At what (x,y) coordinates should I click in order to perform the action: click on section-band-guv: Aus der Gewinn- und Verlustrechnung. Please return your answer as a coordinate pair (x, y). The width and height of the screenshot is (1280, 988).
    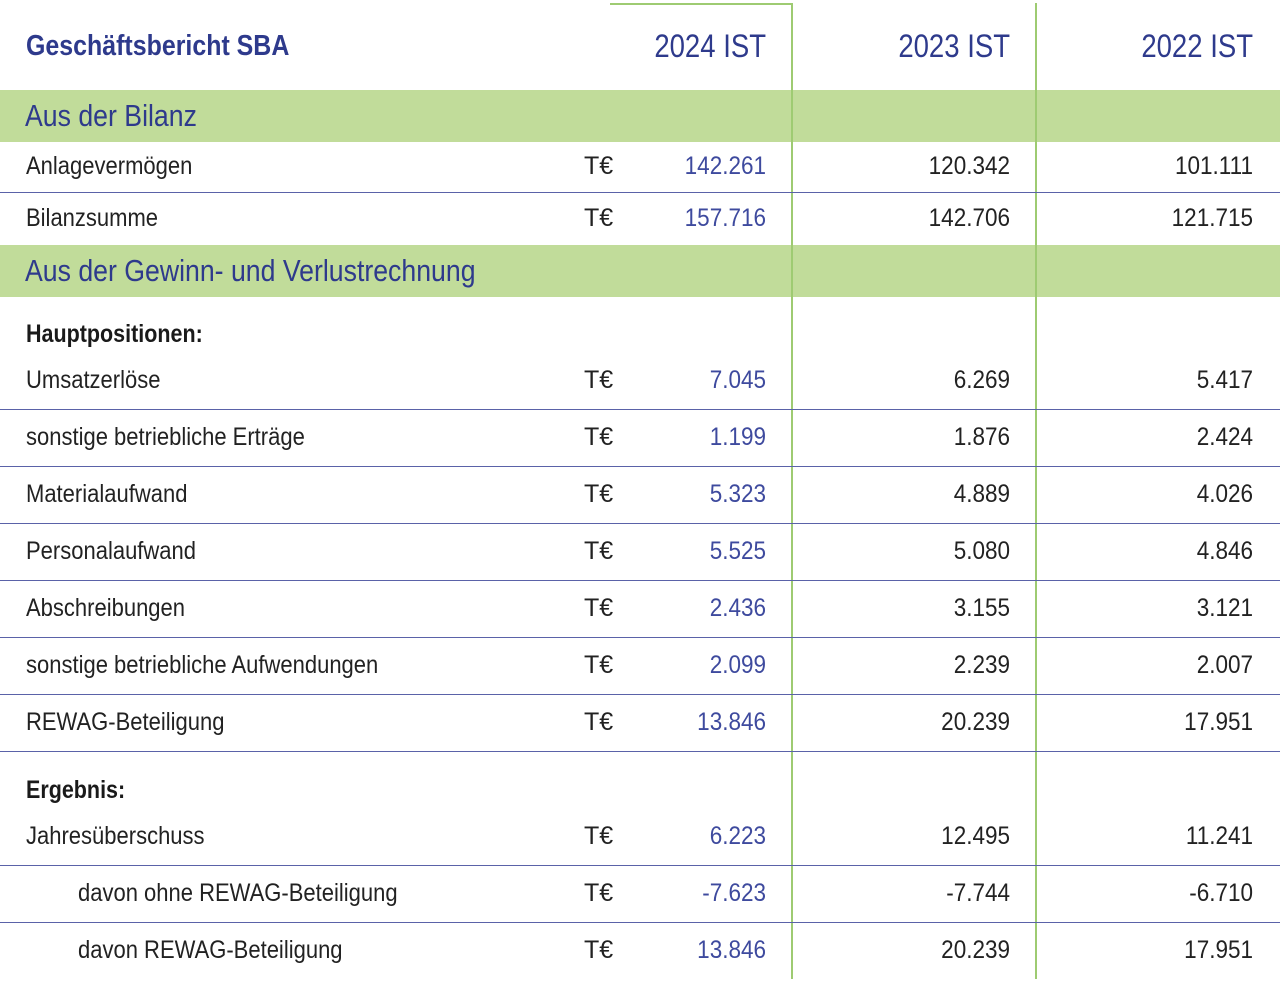
    Looking at the image, I should click on (640, 271).